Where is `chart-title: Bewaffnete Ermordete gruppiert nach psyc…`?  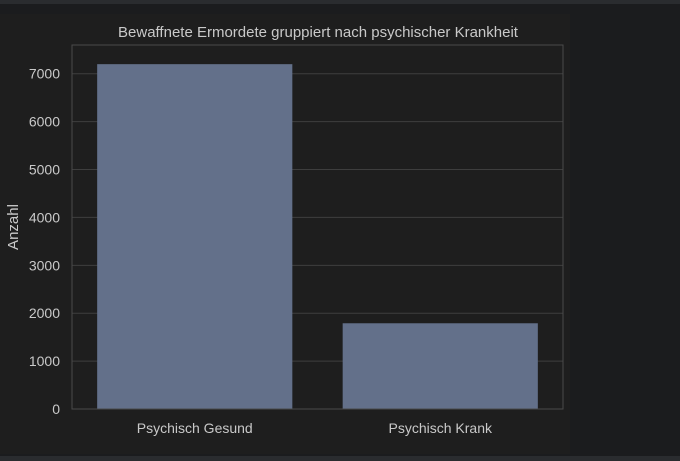
chart-title: Bewaffnete Ermordete gruppiert nach psyc… is located at coordinates (318, 32).